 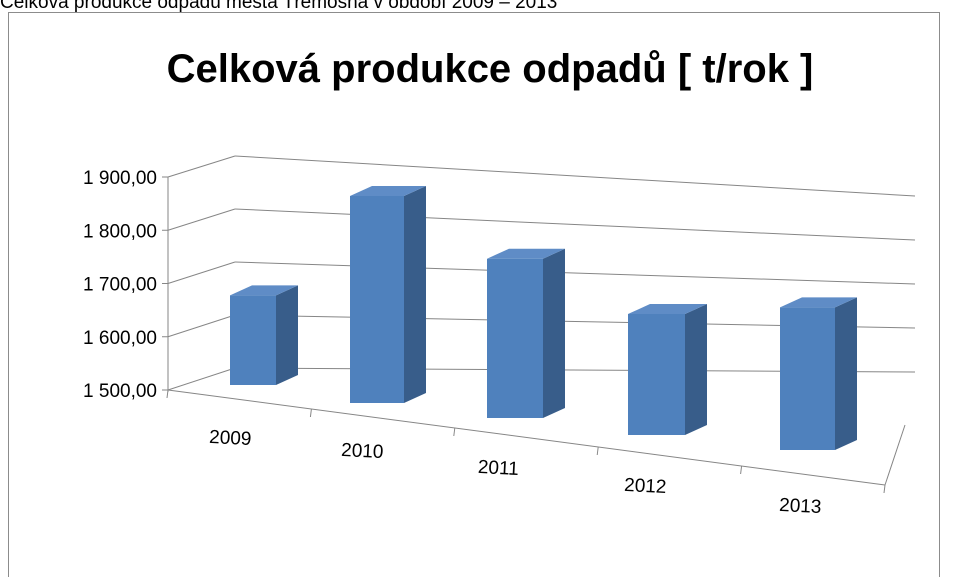 I want to click on y-tick-label: 1 600,00, so click(x=120, y=338).